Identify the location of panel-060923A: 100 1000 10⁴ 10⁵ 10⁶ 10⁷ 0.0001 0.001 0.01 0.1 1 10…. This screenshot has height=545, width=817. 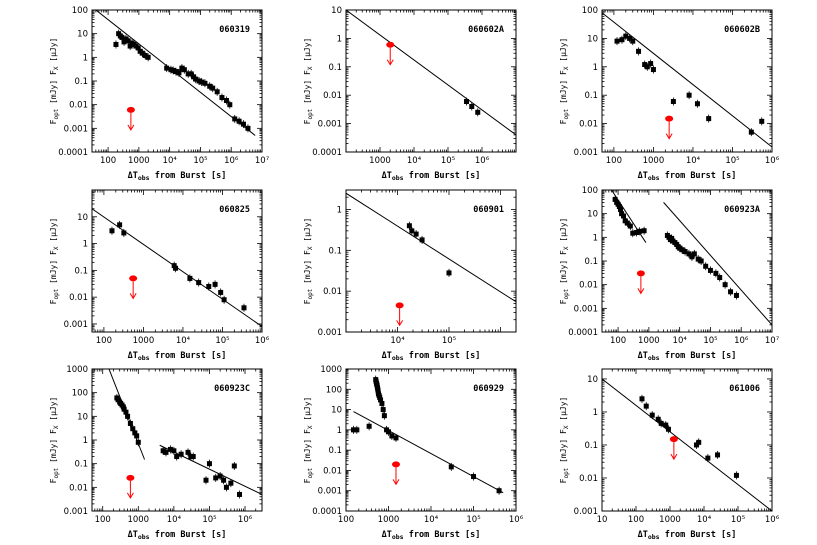
(669, 274).